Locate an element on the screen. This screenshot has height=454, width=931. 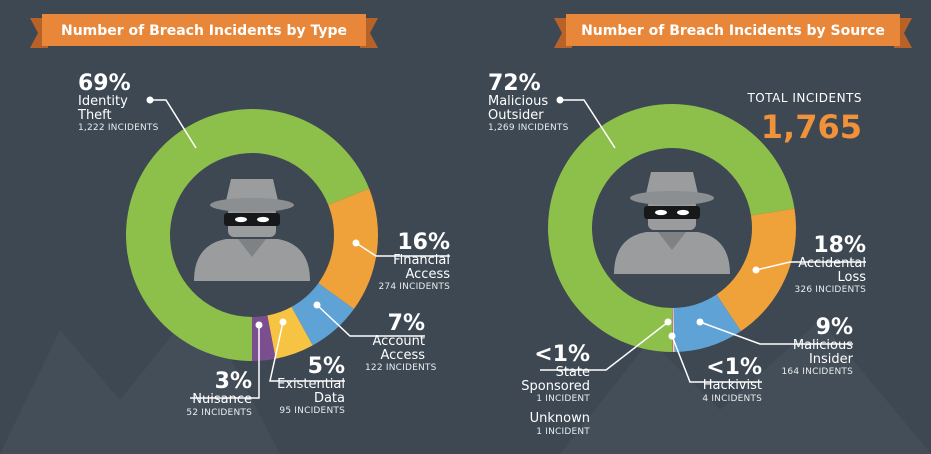
percent-label: 5% is located at coordinates (326, 366).